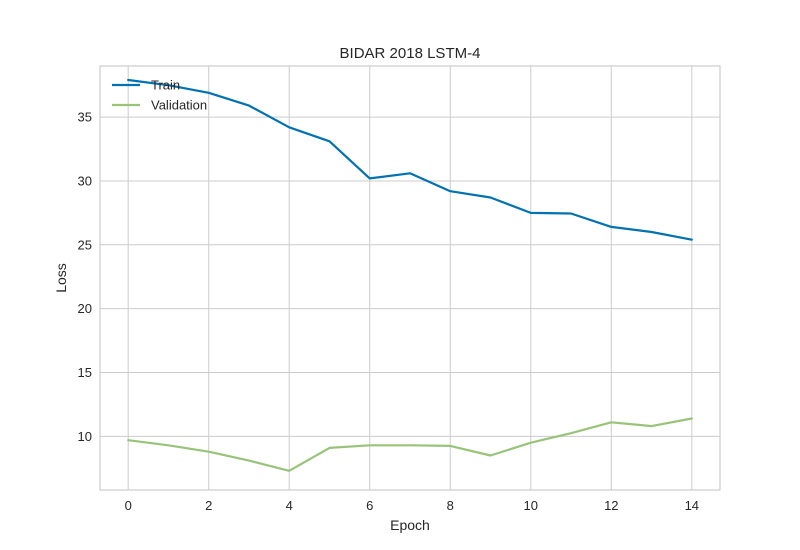  What do you see at coordinates (159, 95) in the screenshot?
I see `legend: Train Validation` at bounding box center [159, 95].